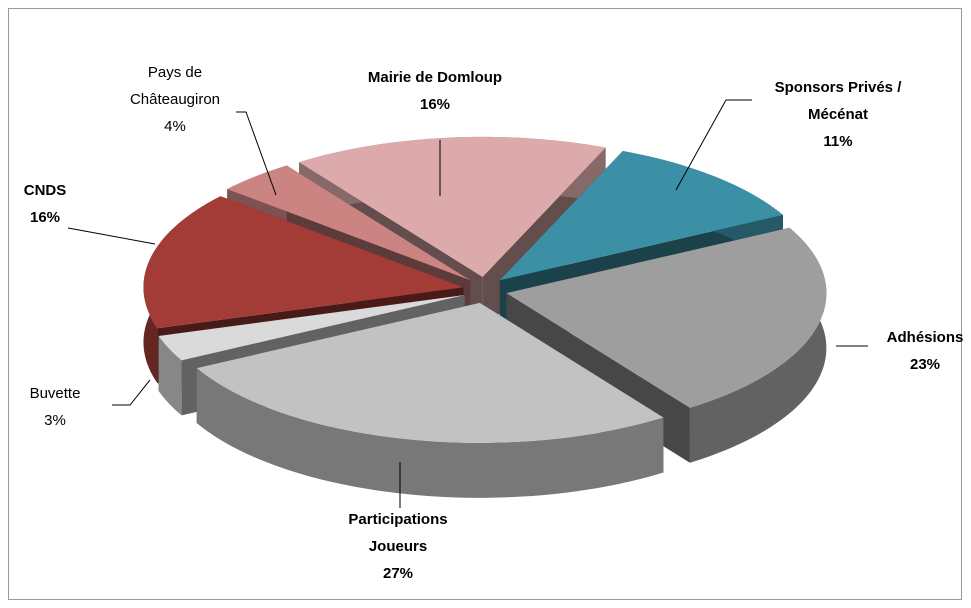 This screenshot has width=971, height=608. I want to click on category-label: Adhésions, so click(925, 337).